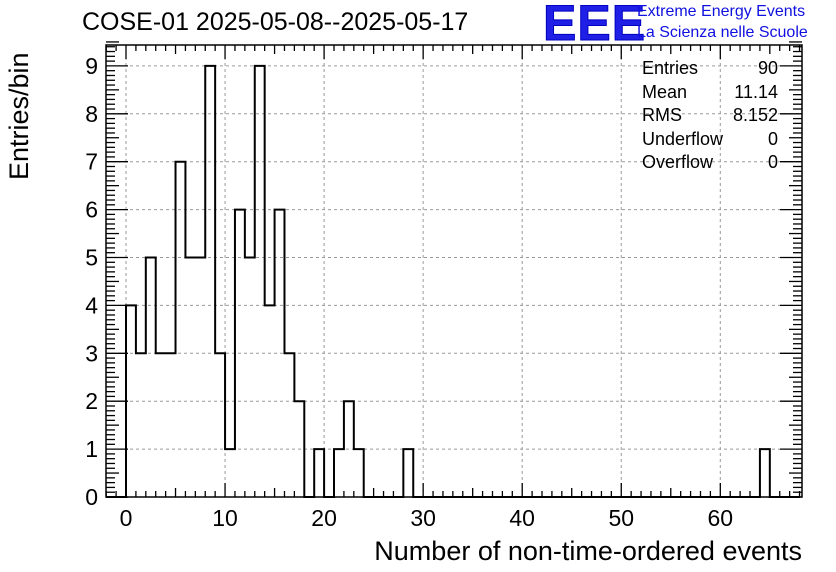 The height and width of the screenshot is (572, 836). I want to click on x-tick-label: 20, so click(324, 518).